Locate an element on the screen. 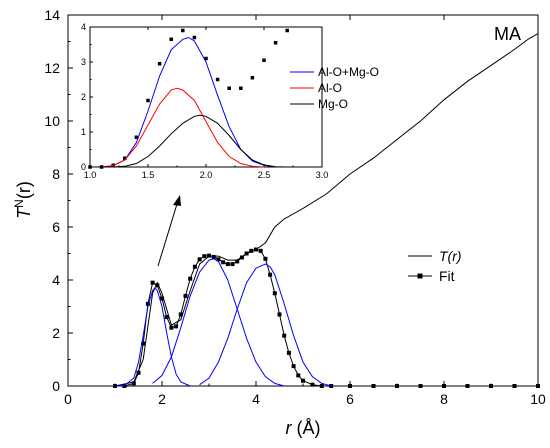  x-tick-label: 2.0 is located at coordinates (206, 175).